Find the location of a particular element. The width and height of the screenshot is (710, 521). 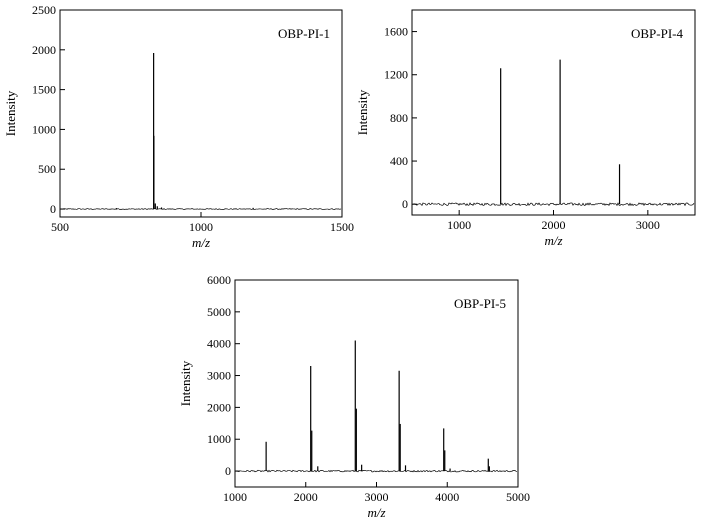

x-tick-label: 4000 is located at coordinates (447, 497).